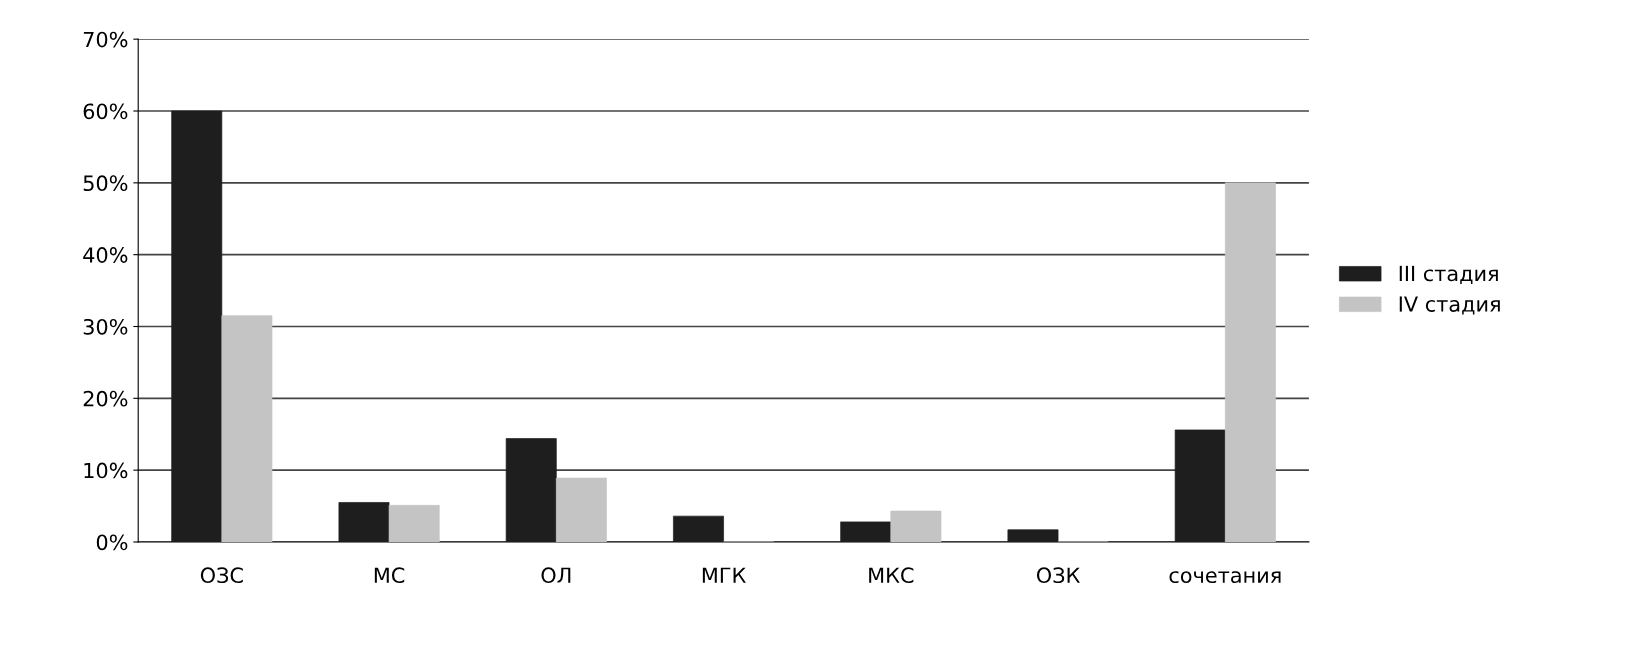  I want to click on x-tick-label: МКС, so click(891, 575).